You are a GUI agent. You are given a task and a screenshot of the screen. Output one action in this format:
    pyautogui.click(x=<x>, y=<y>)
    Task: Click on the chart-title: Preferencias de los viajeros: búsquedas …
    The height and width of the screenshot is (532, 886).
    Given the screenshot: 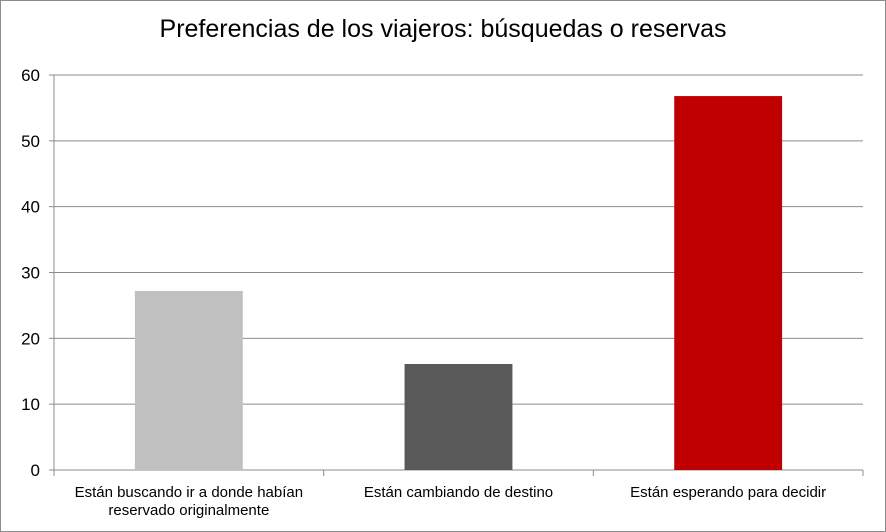 What is the action you would take?
    pyautogui.click(x=443, y=29)
    